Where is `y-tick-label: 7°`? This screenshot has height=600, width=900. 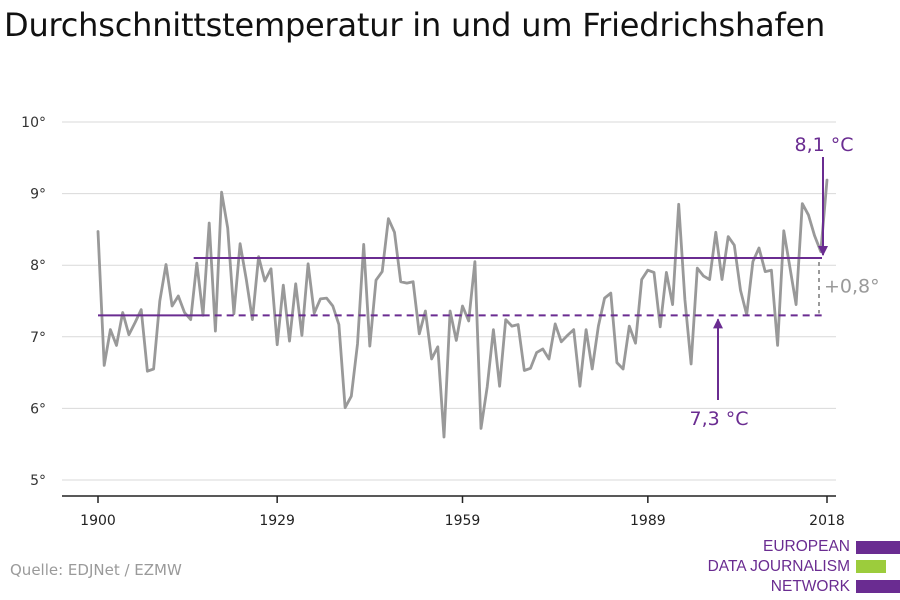 y-tick-label: 7° is located at coordinates (38, 338).